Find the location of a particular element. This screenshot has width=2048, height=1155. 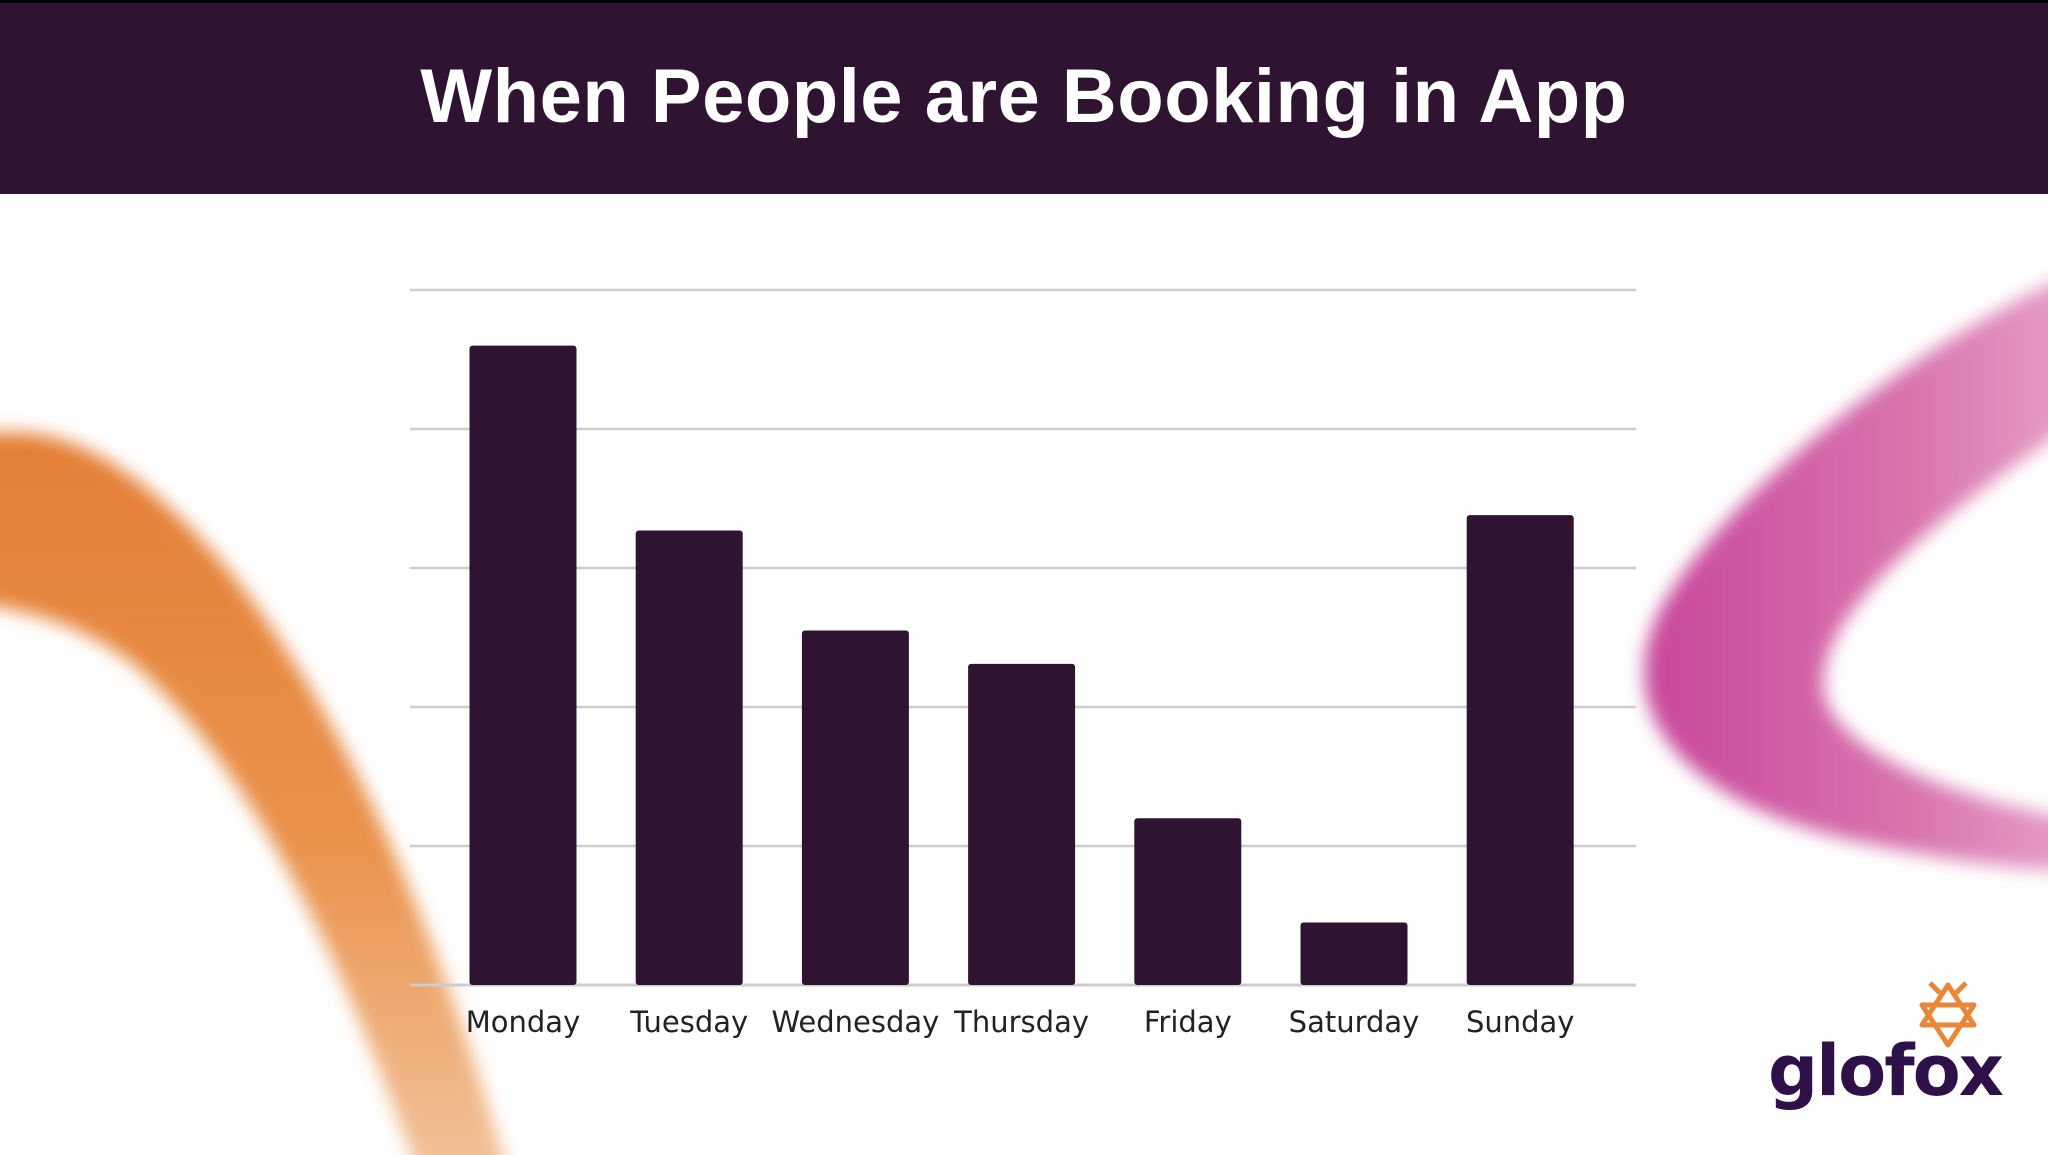

x-tick-label-friday: Friday is located at coordinates (1188, 1022).